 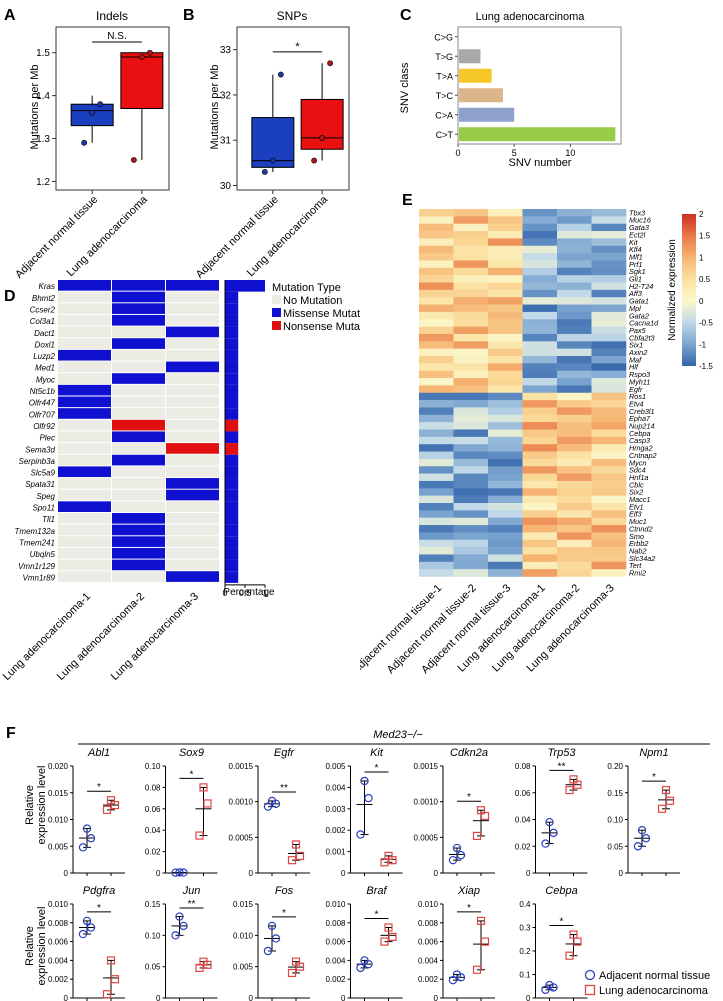 I want to click on y-tick-label: 1.2, so click(x=43, y=182).